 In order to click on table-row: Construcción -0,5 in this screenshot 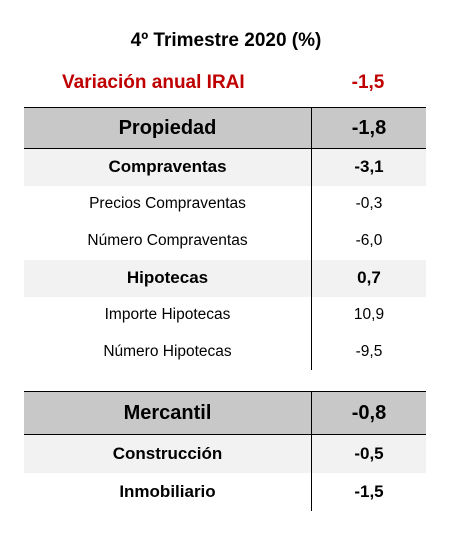, I will do `click(225, 453)`.